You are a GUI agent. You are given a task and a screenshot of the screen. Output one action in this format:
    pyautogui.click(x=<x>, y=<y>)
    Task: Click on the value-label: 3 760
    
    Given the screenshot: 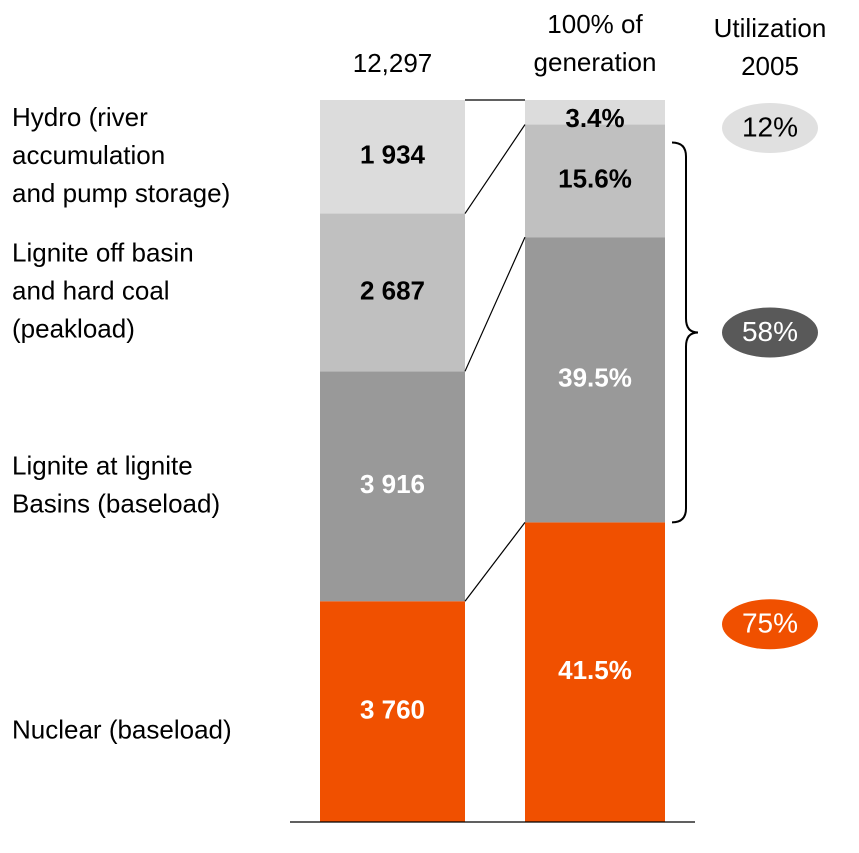 What is the action you would take?
    pyautogui.click(x=392, y=709)
    